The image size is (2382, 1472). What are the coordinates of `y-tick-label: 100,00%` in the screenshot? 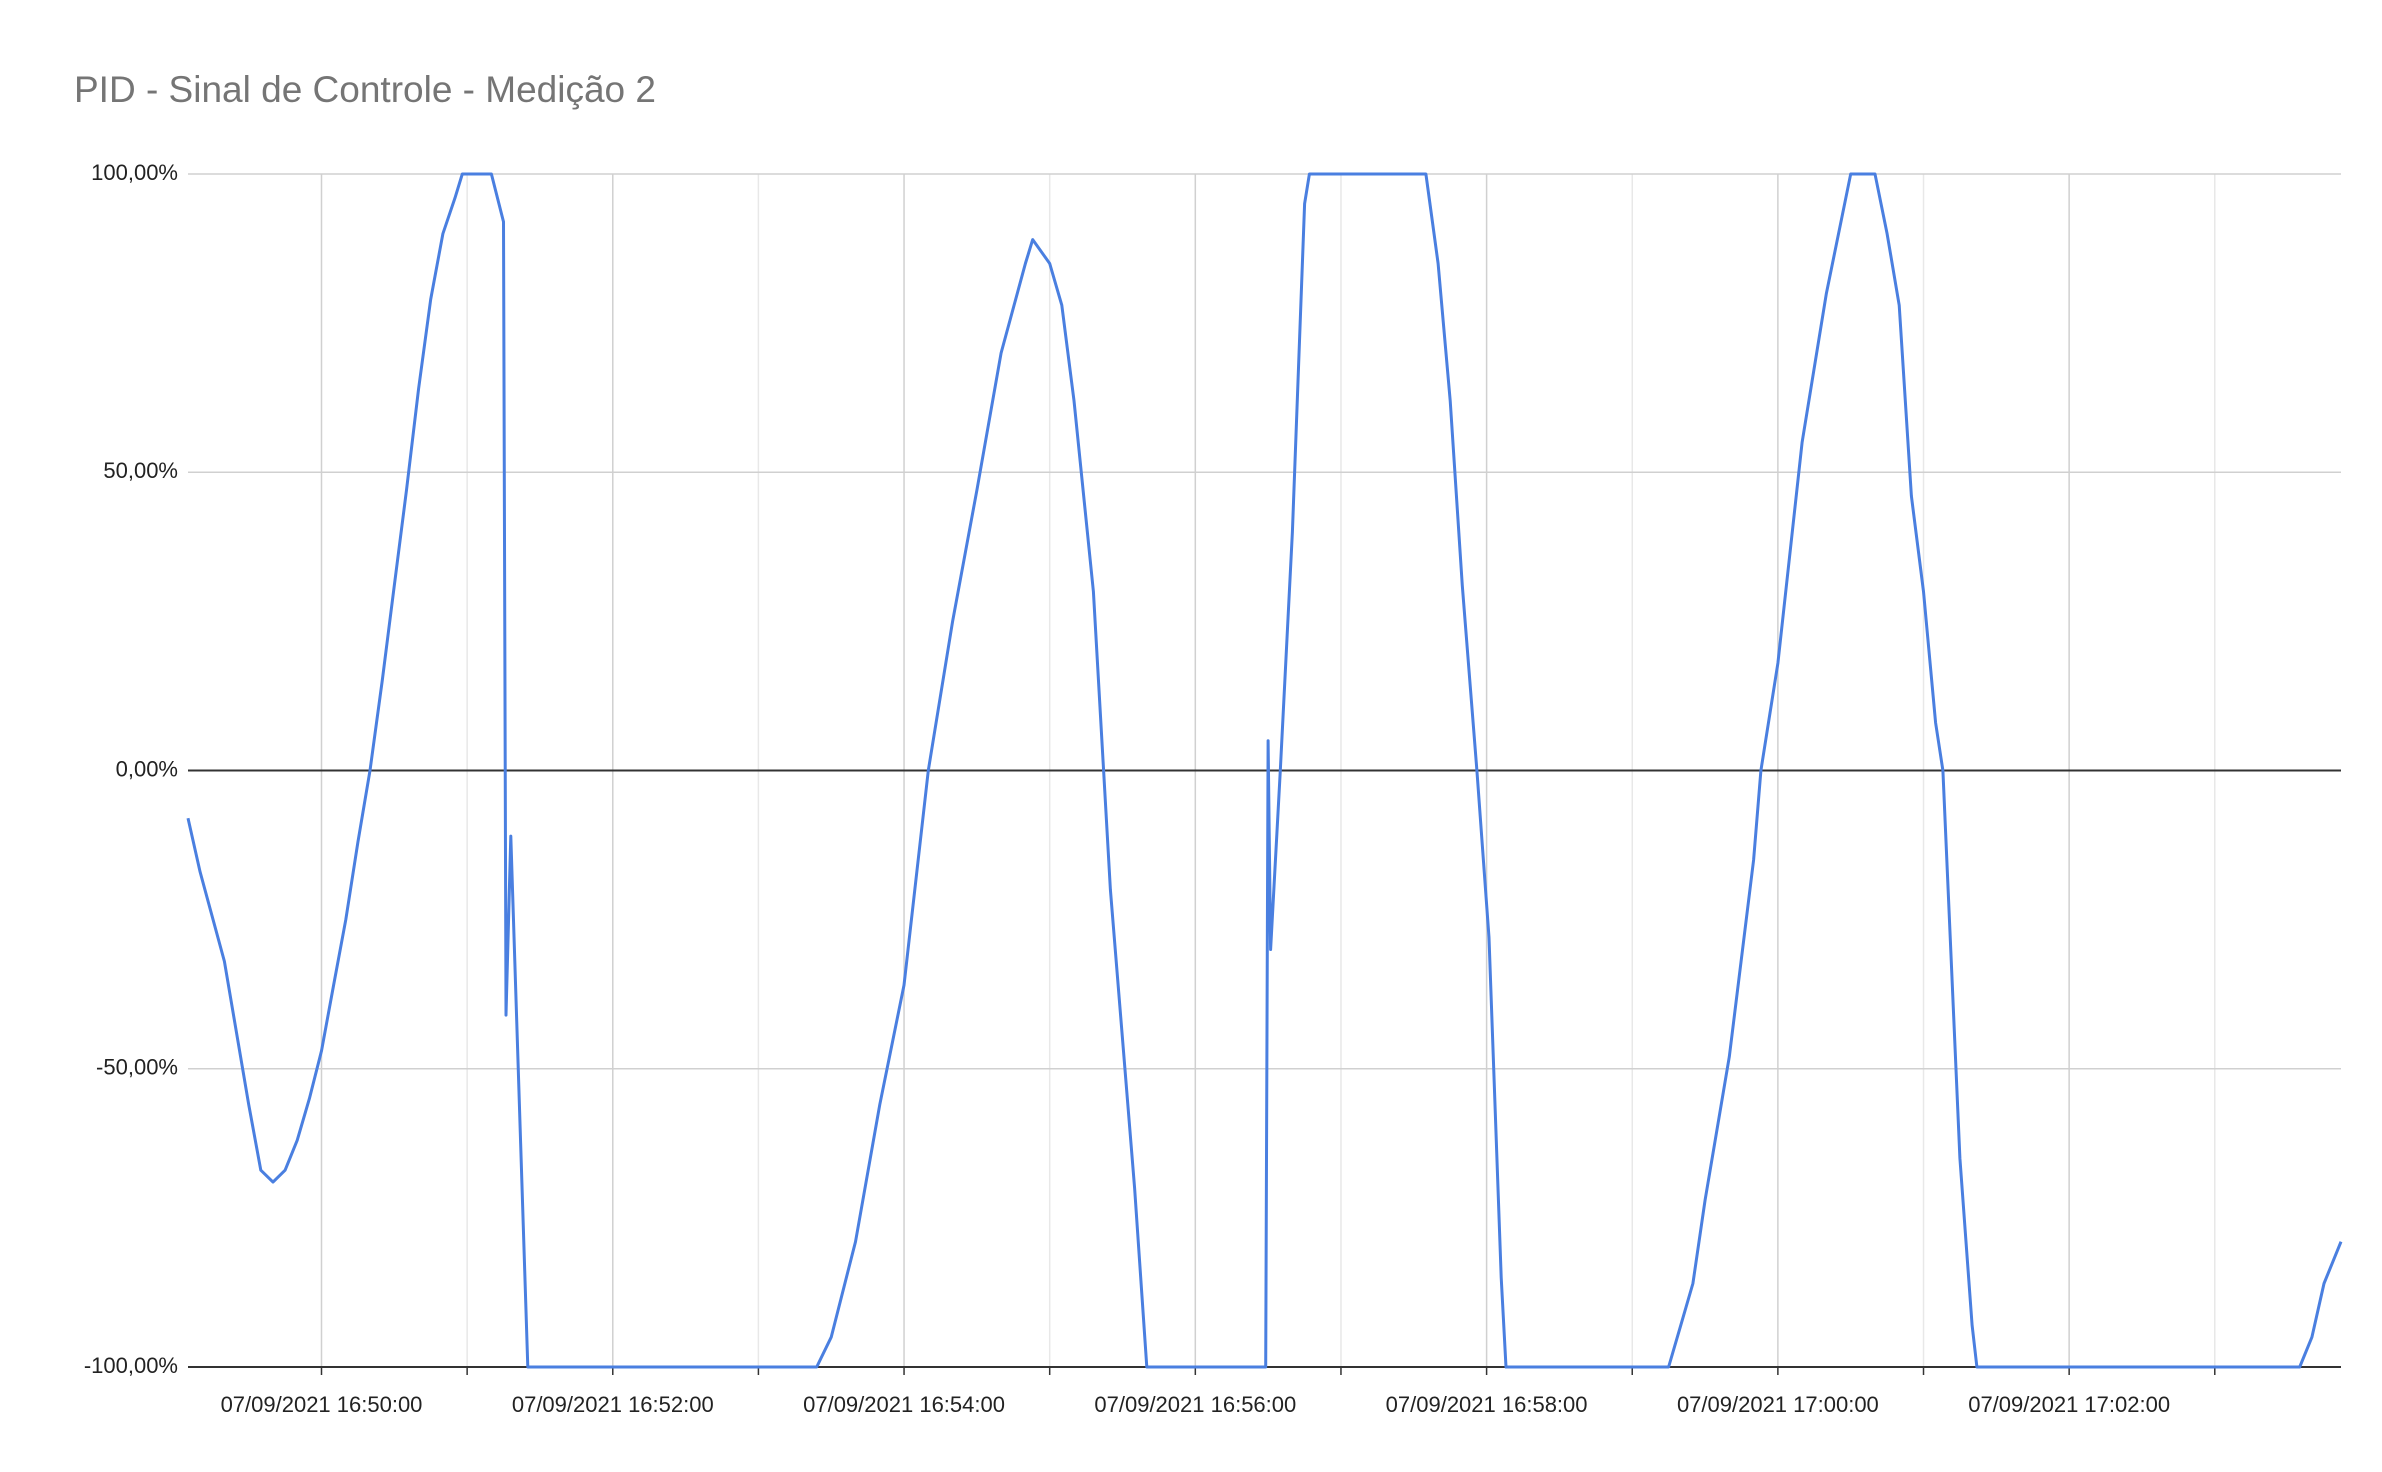 It's located at (134, 172).